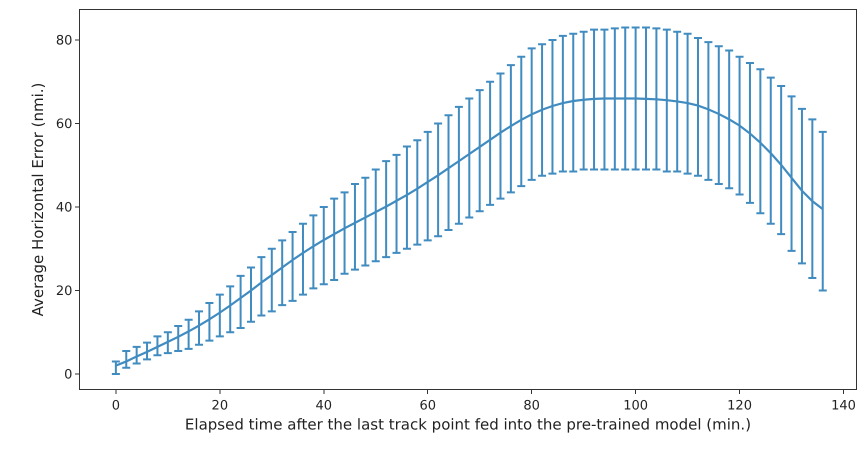  What do you see at coordinates (843, 406) in the screenshot?
I see `x-tick-label: 140` at bounding box center [843, 406].